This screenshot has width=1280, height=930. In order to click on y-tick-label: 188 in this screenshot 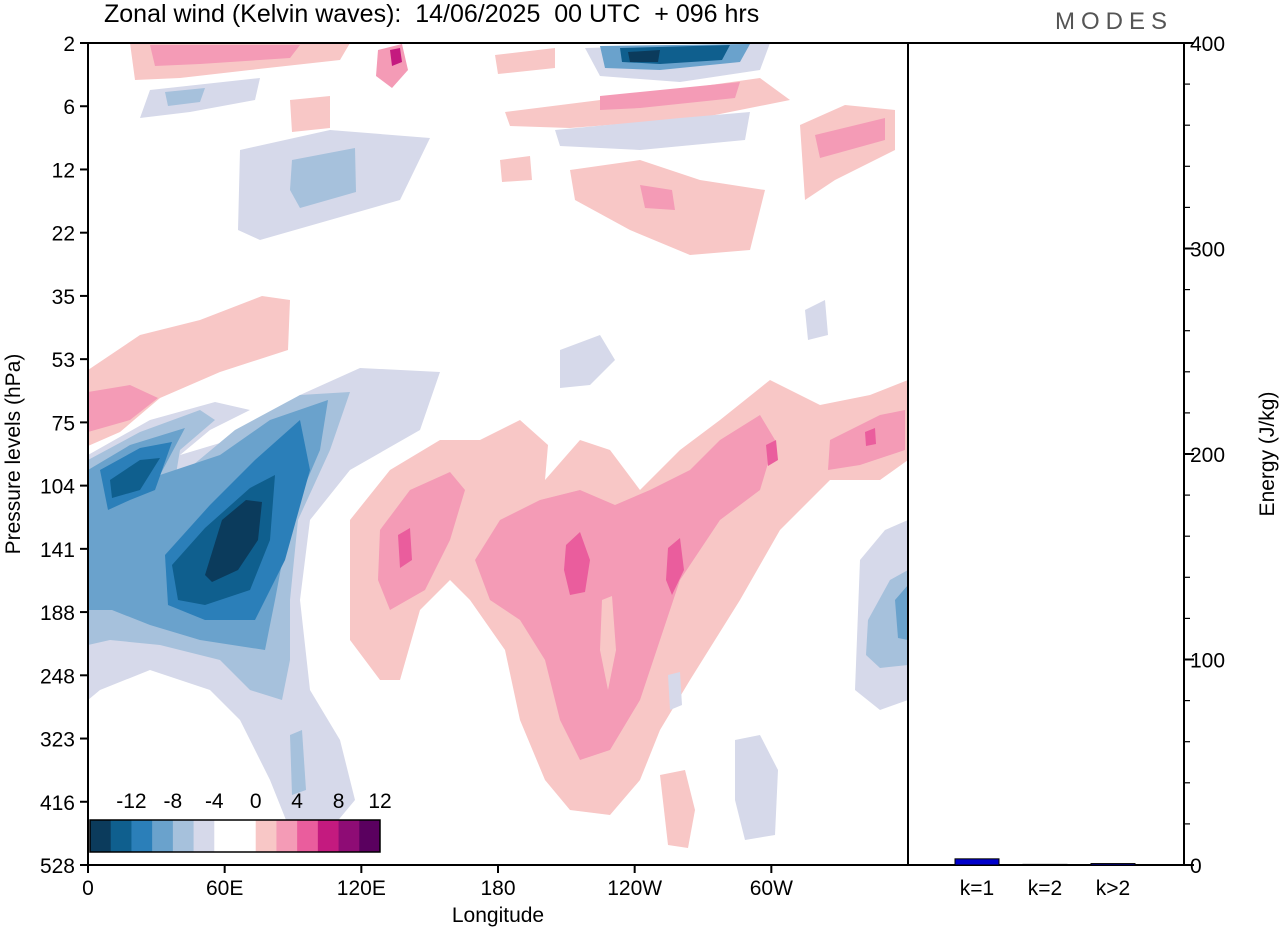, I will do `click(57, 613)`.